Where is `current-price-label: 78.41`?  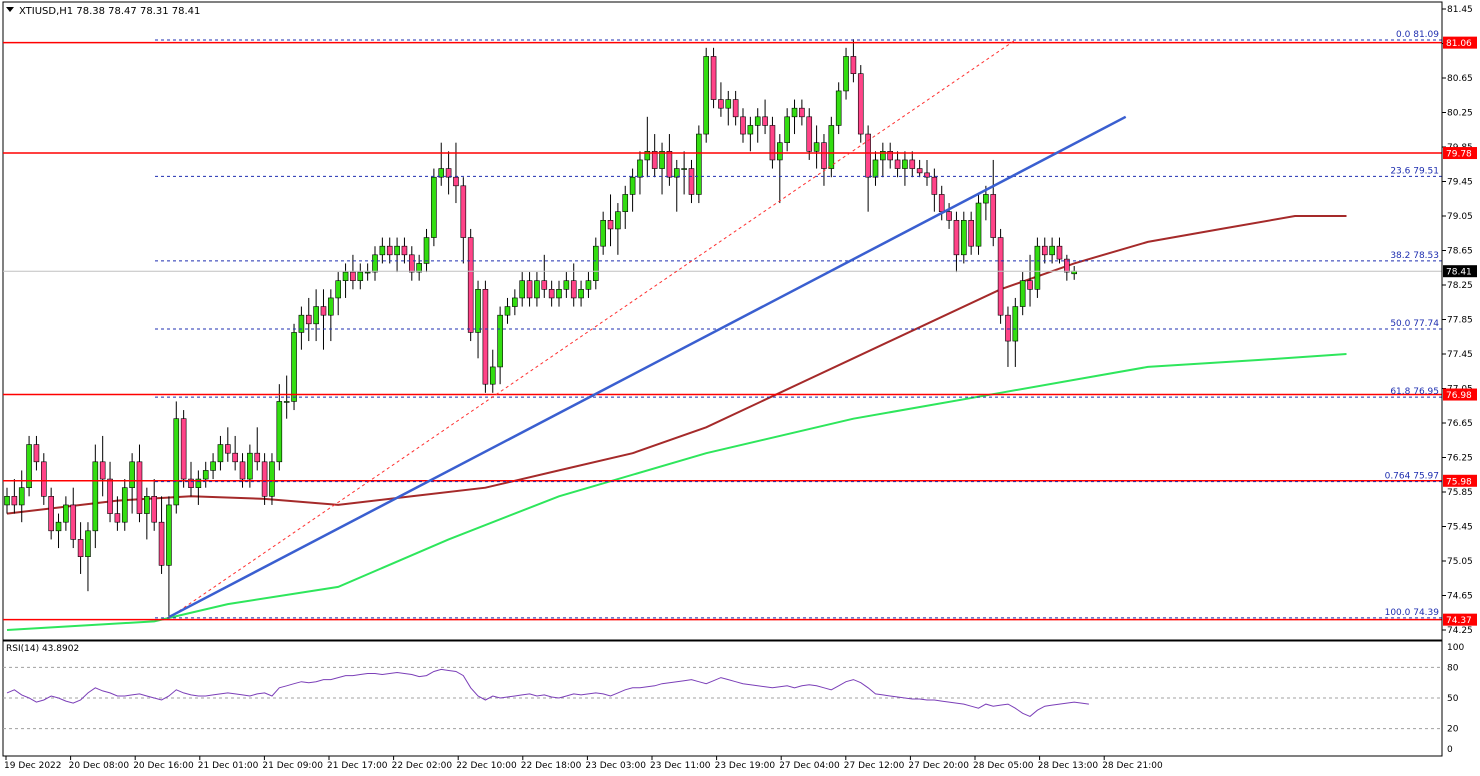 current-price-label: 78.41 is located at coordinates (1459, 273).